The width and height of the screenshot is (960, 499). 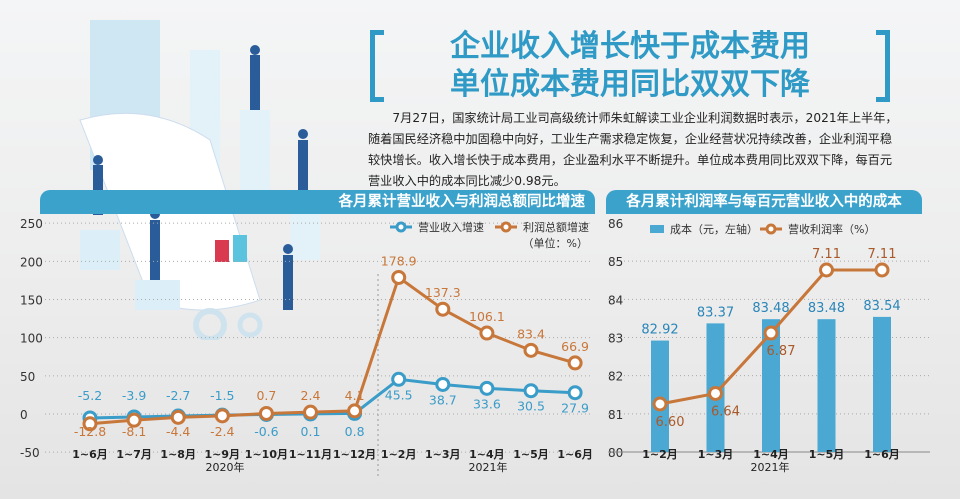 What do you see at coordinates (575, 346) in the screenshot?
I see `data-label: 66.9` at bounding box center [575, 346].